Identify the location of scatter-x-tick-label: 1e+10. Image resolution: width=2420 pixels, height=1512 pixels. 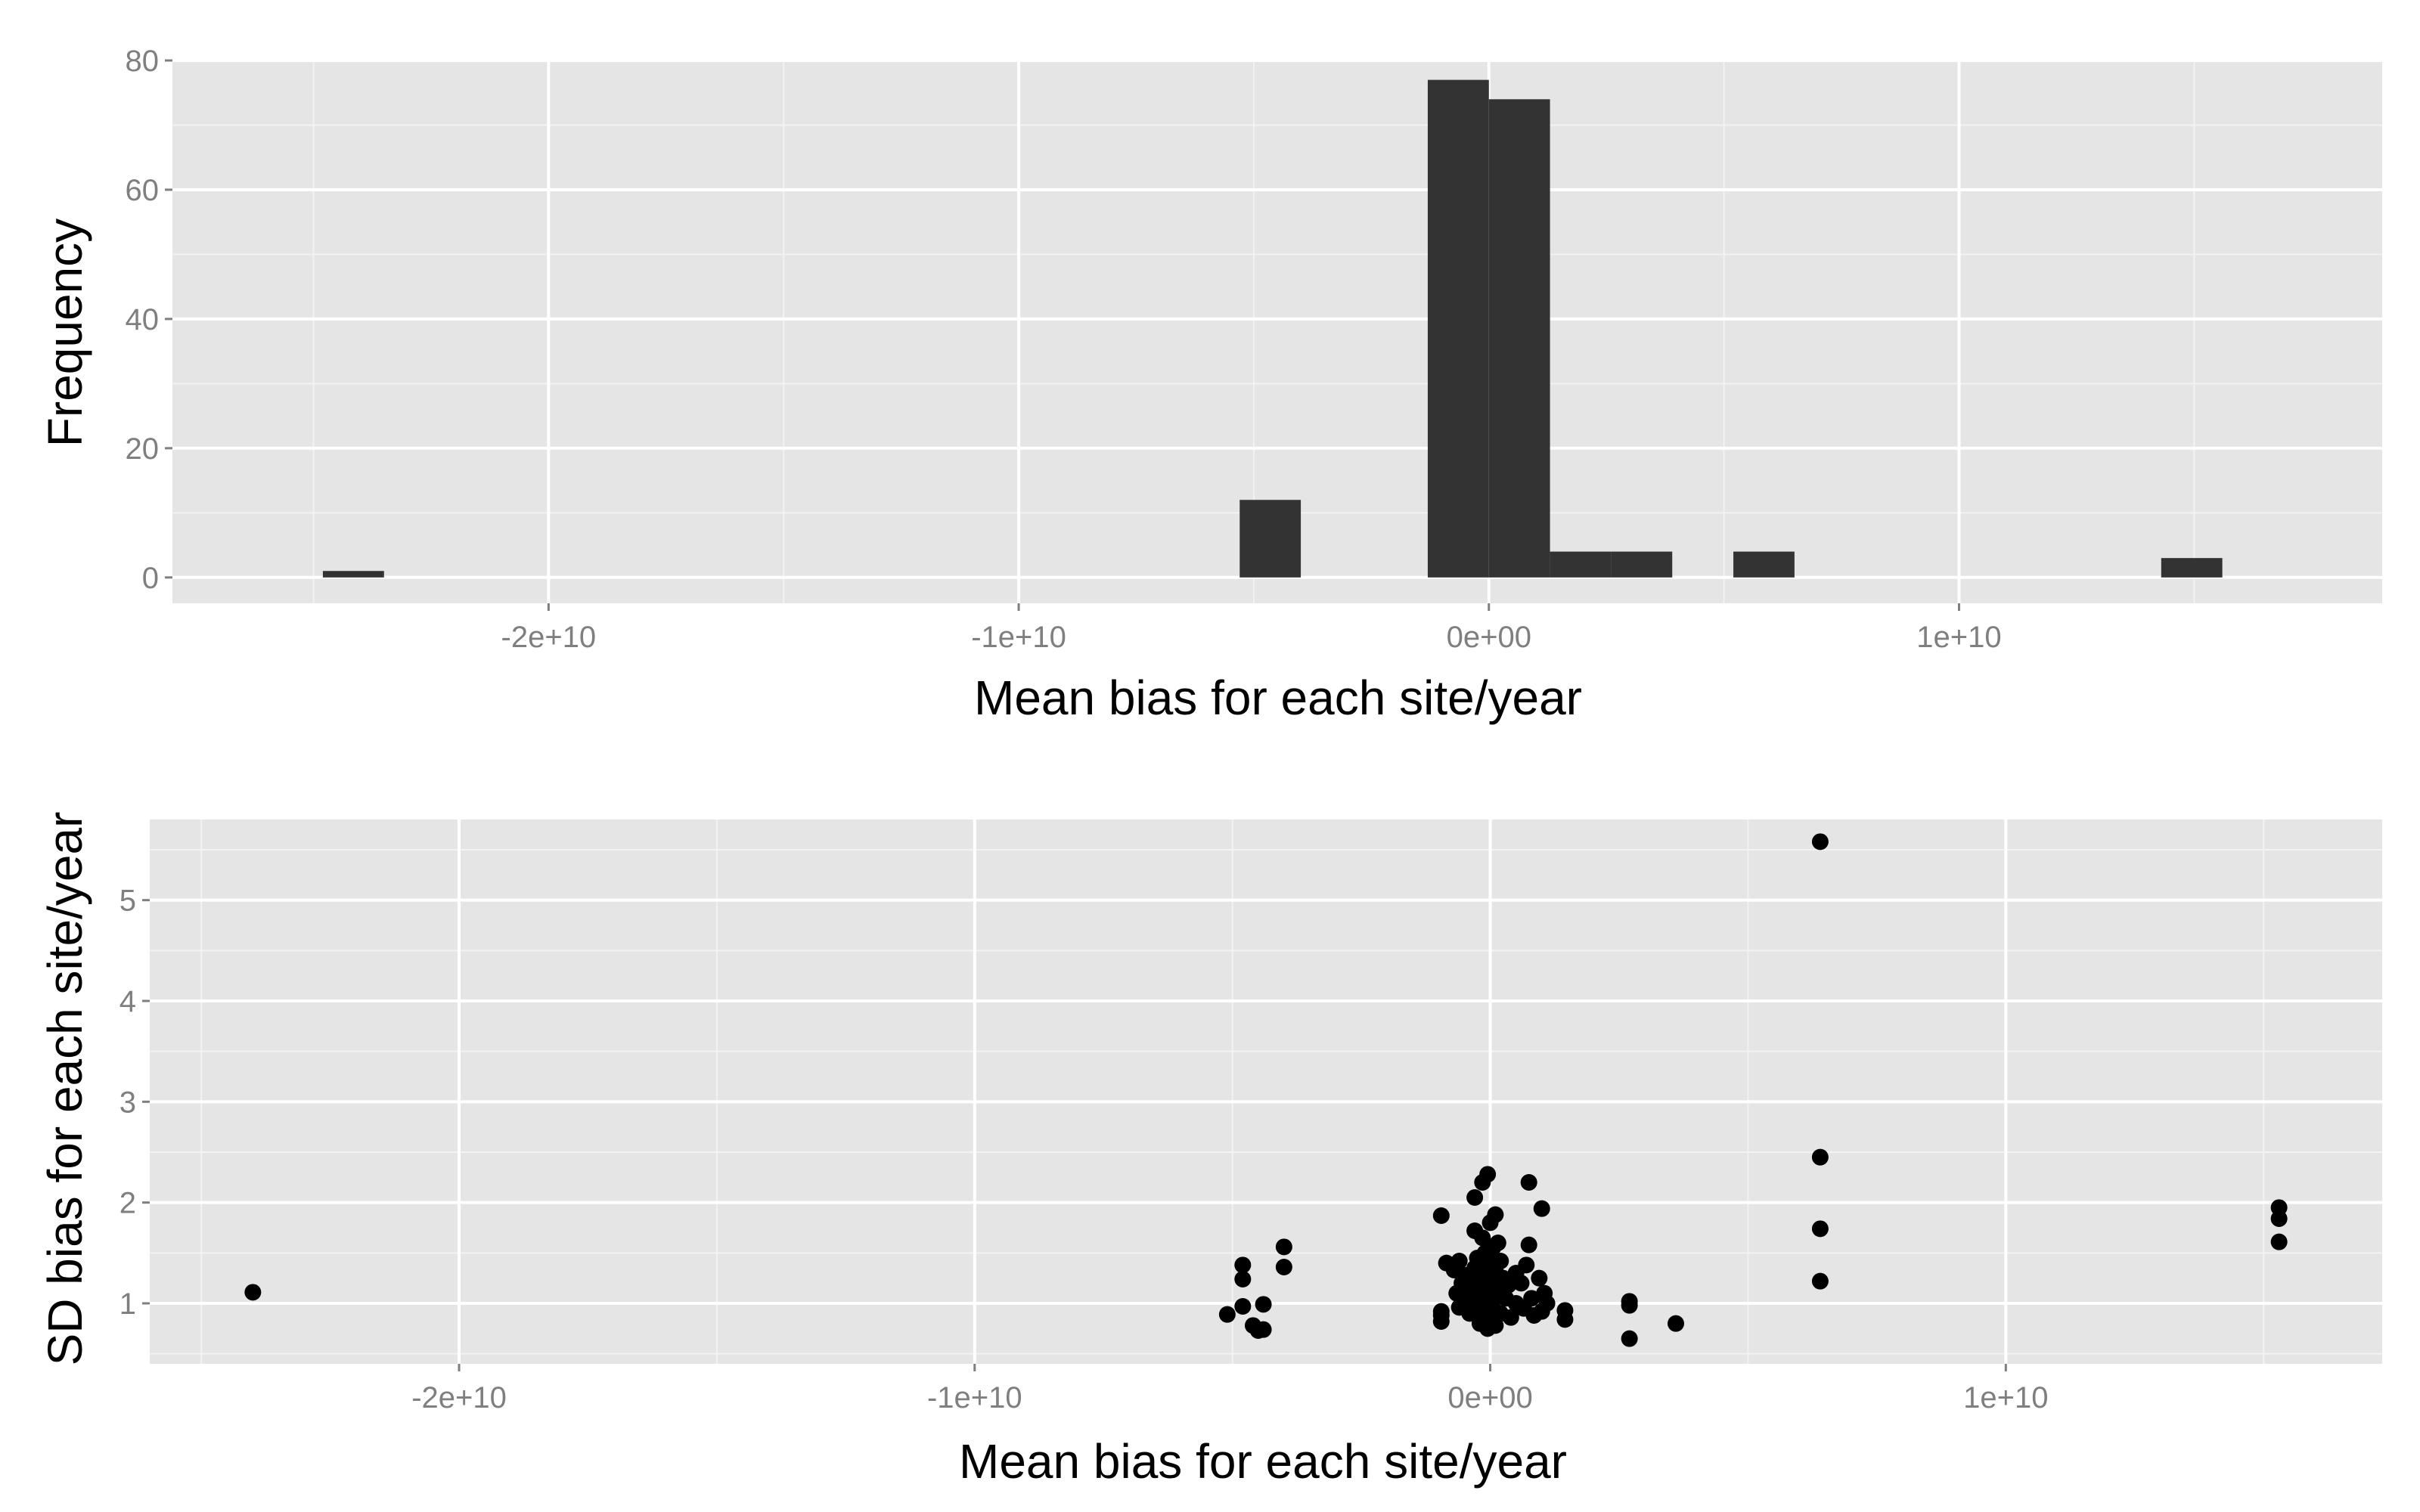
(2005, 1397).